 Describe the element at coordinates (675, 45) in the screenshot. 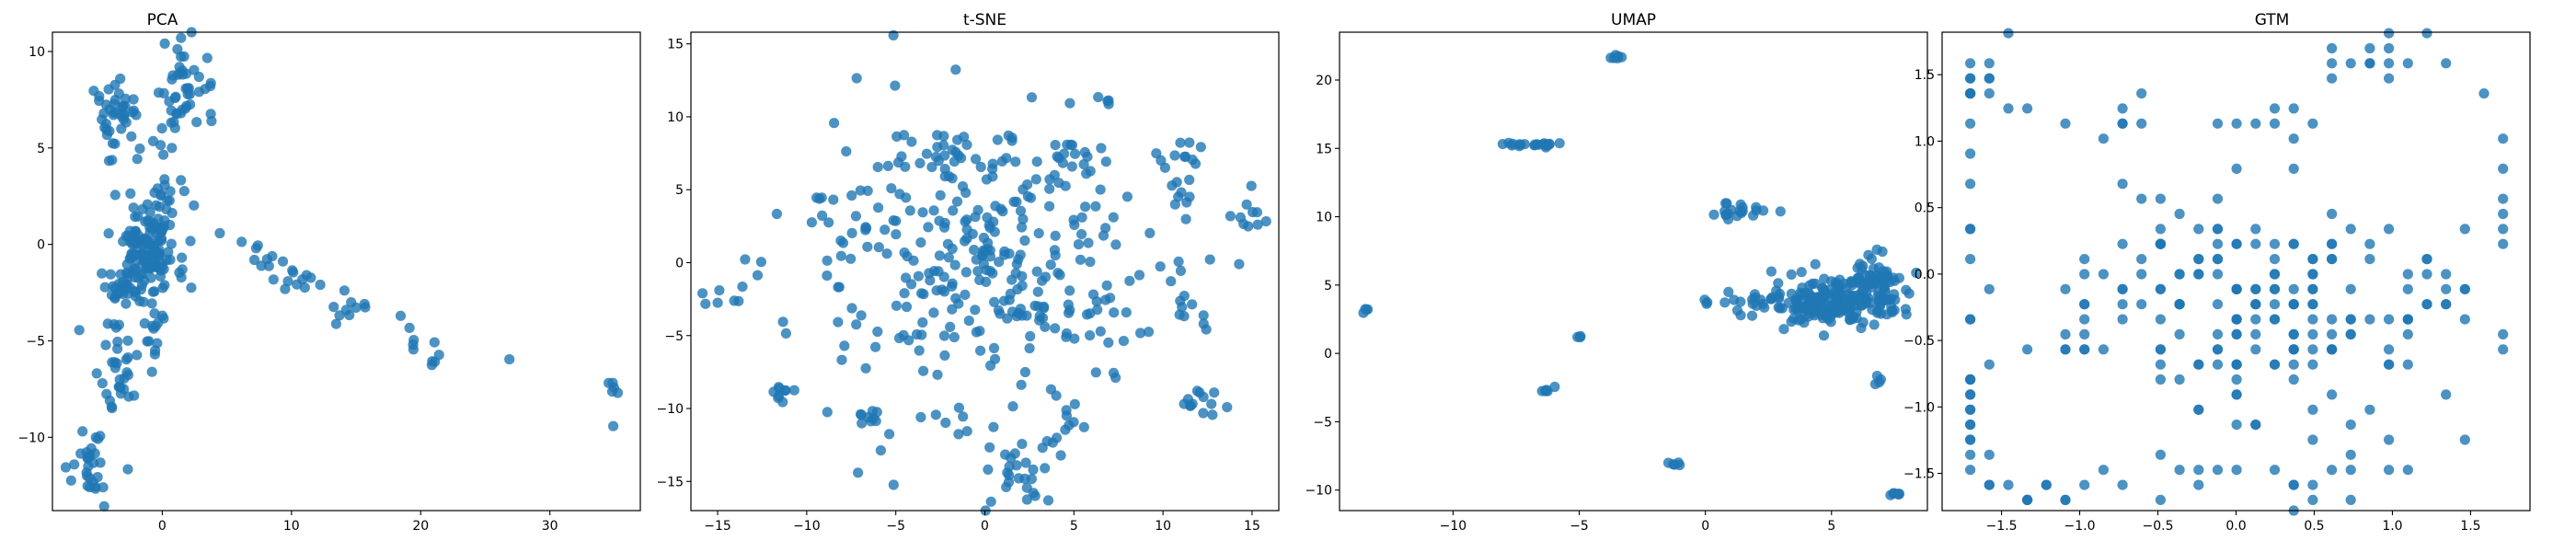

I see `y-tick-label: 15` at that location.